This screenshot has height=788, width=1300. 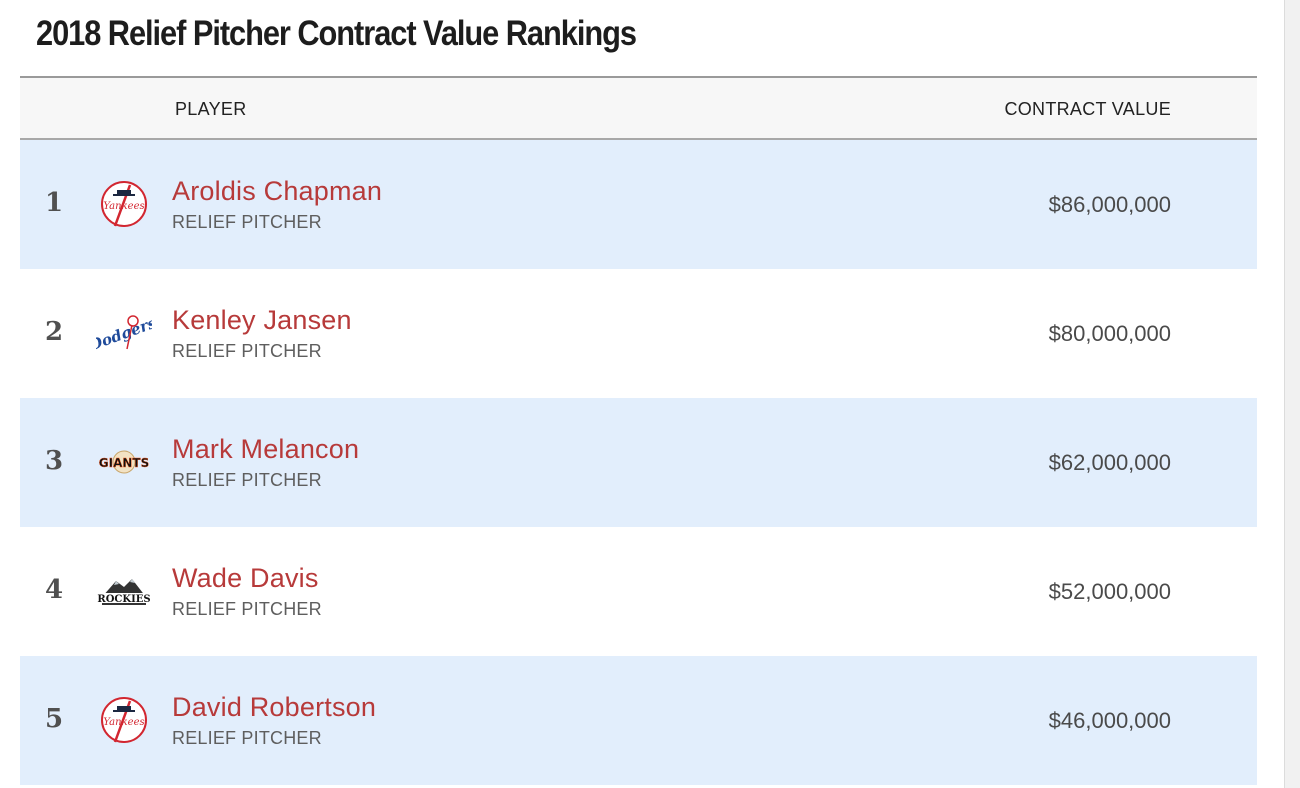 What do you see at coordinates (274, 707) in the screenshot?
I see `player-name-link: David Robertson` at bounding box center [274, 707].